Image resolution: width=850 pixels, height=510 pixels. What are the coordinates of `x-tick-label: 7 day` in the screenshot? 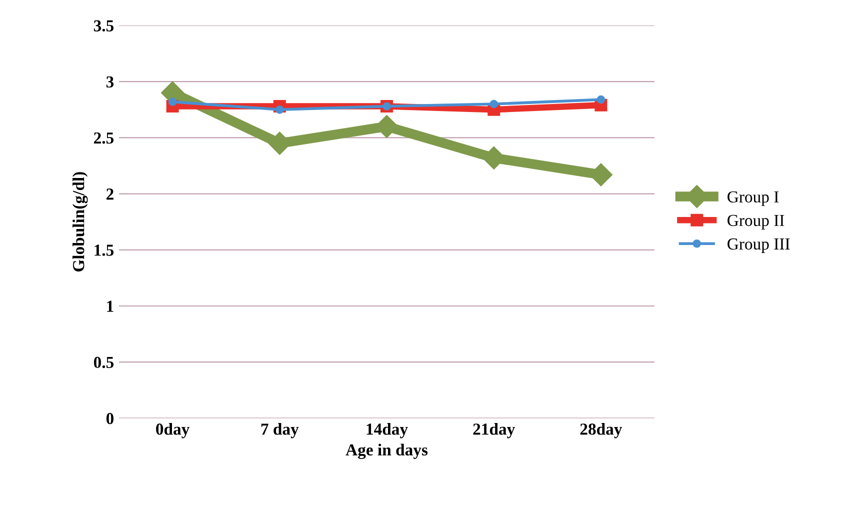 It's located at (280, 430).